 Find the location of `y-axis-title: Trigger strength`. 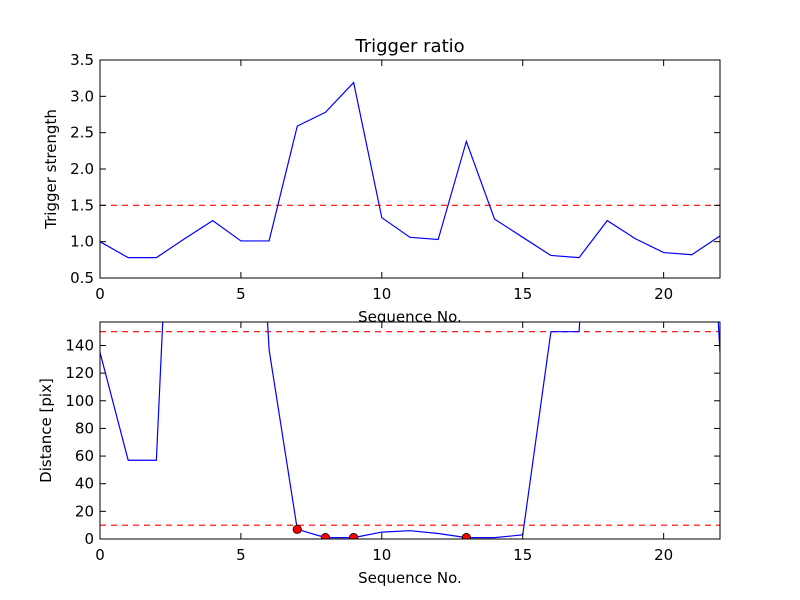

y-axis-title: Trigger strength is located at coordinates (51, 169).